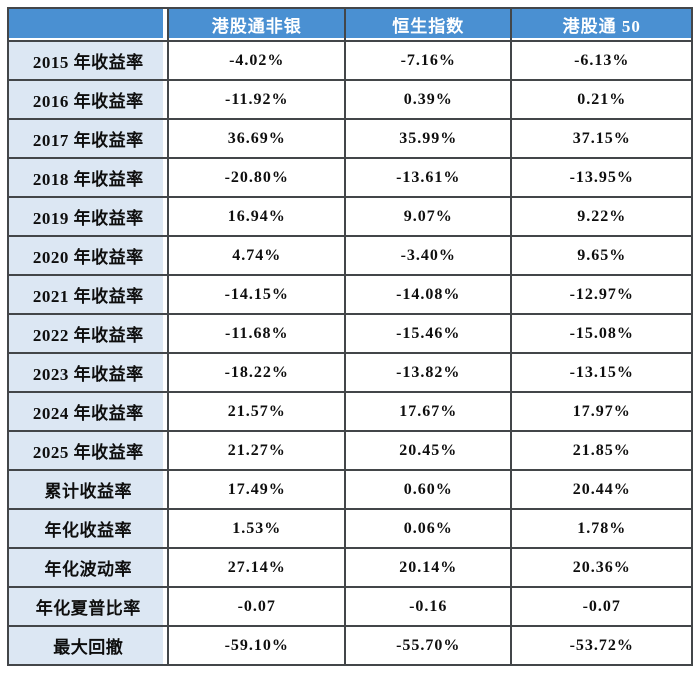  What do you see at coordinates (601, 24) in the screenshot?
I see `column-header-gangutong-50: 港股通 50` at bounding box center [601, 24].